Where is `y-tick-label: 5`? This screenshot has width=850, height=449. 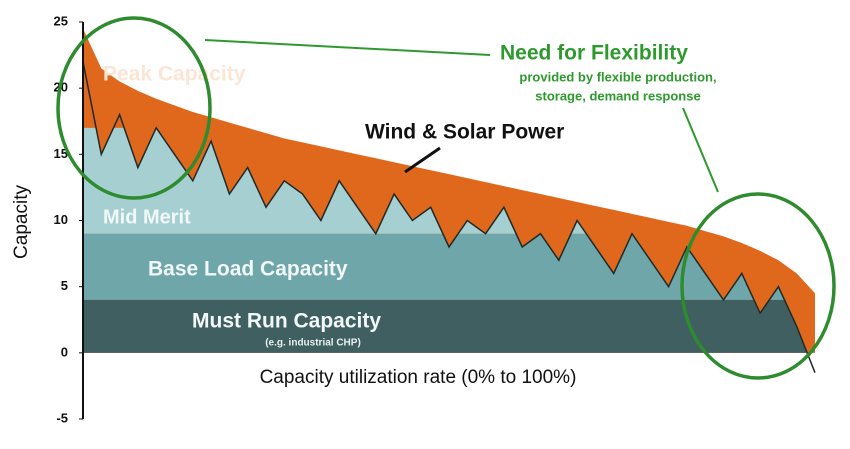 y-tick-label: 5 is located at coordinates (64, 285).